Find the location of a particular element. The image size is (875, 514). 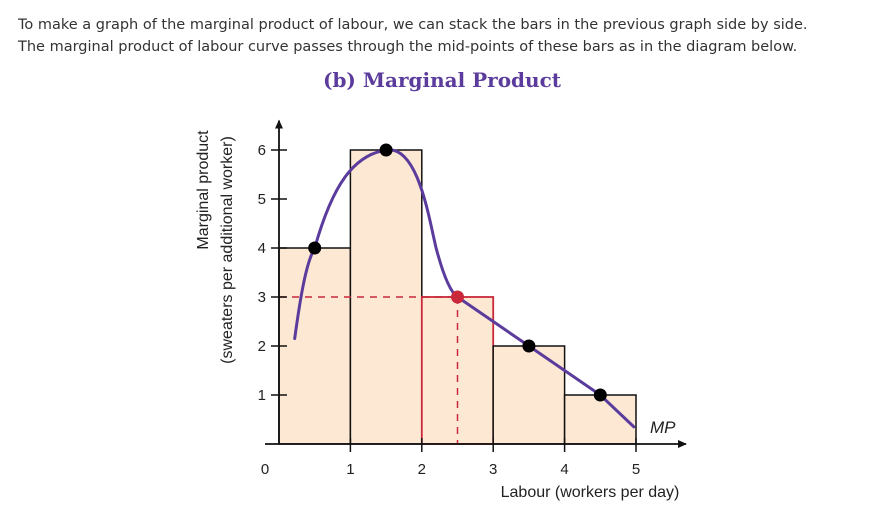

x-tick-label-5: 5 is located at coordinates (636, 469).